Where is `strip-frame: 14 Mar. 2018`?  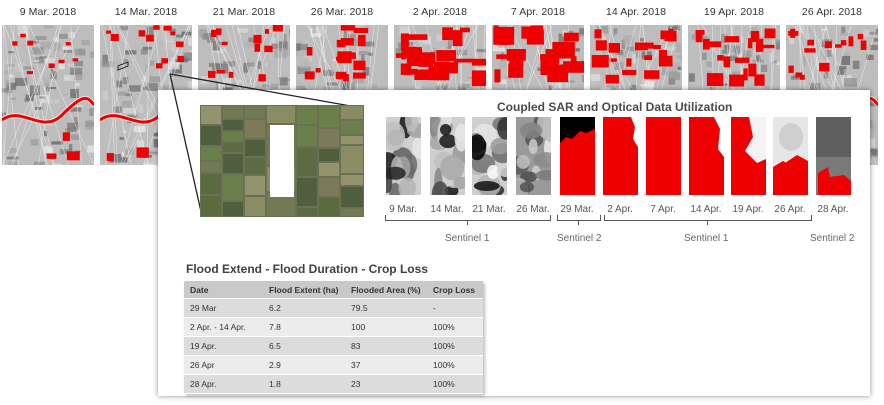 strip-frame: 14 Mar. 2018 is located at coordinates (146, 83).